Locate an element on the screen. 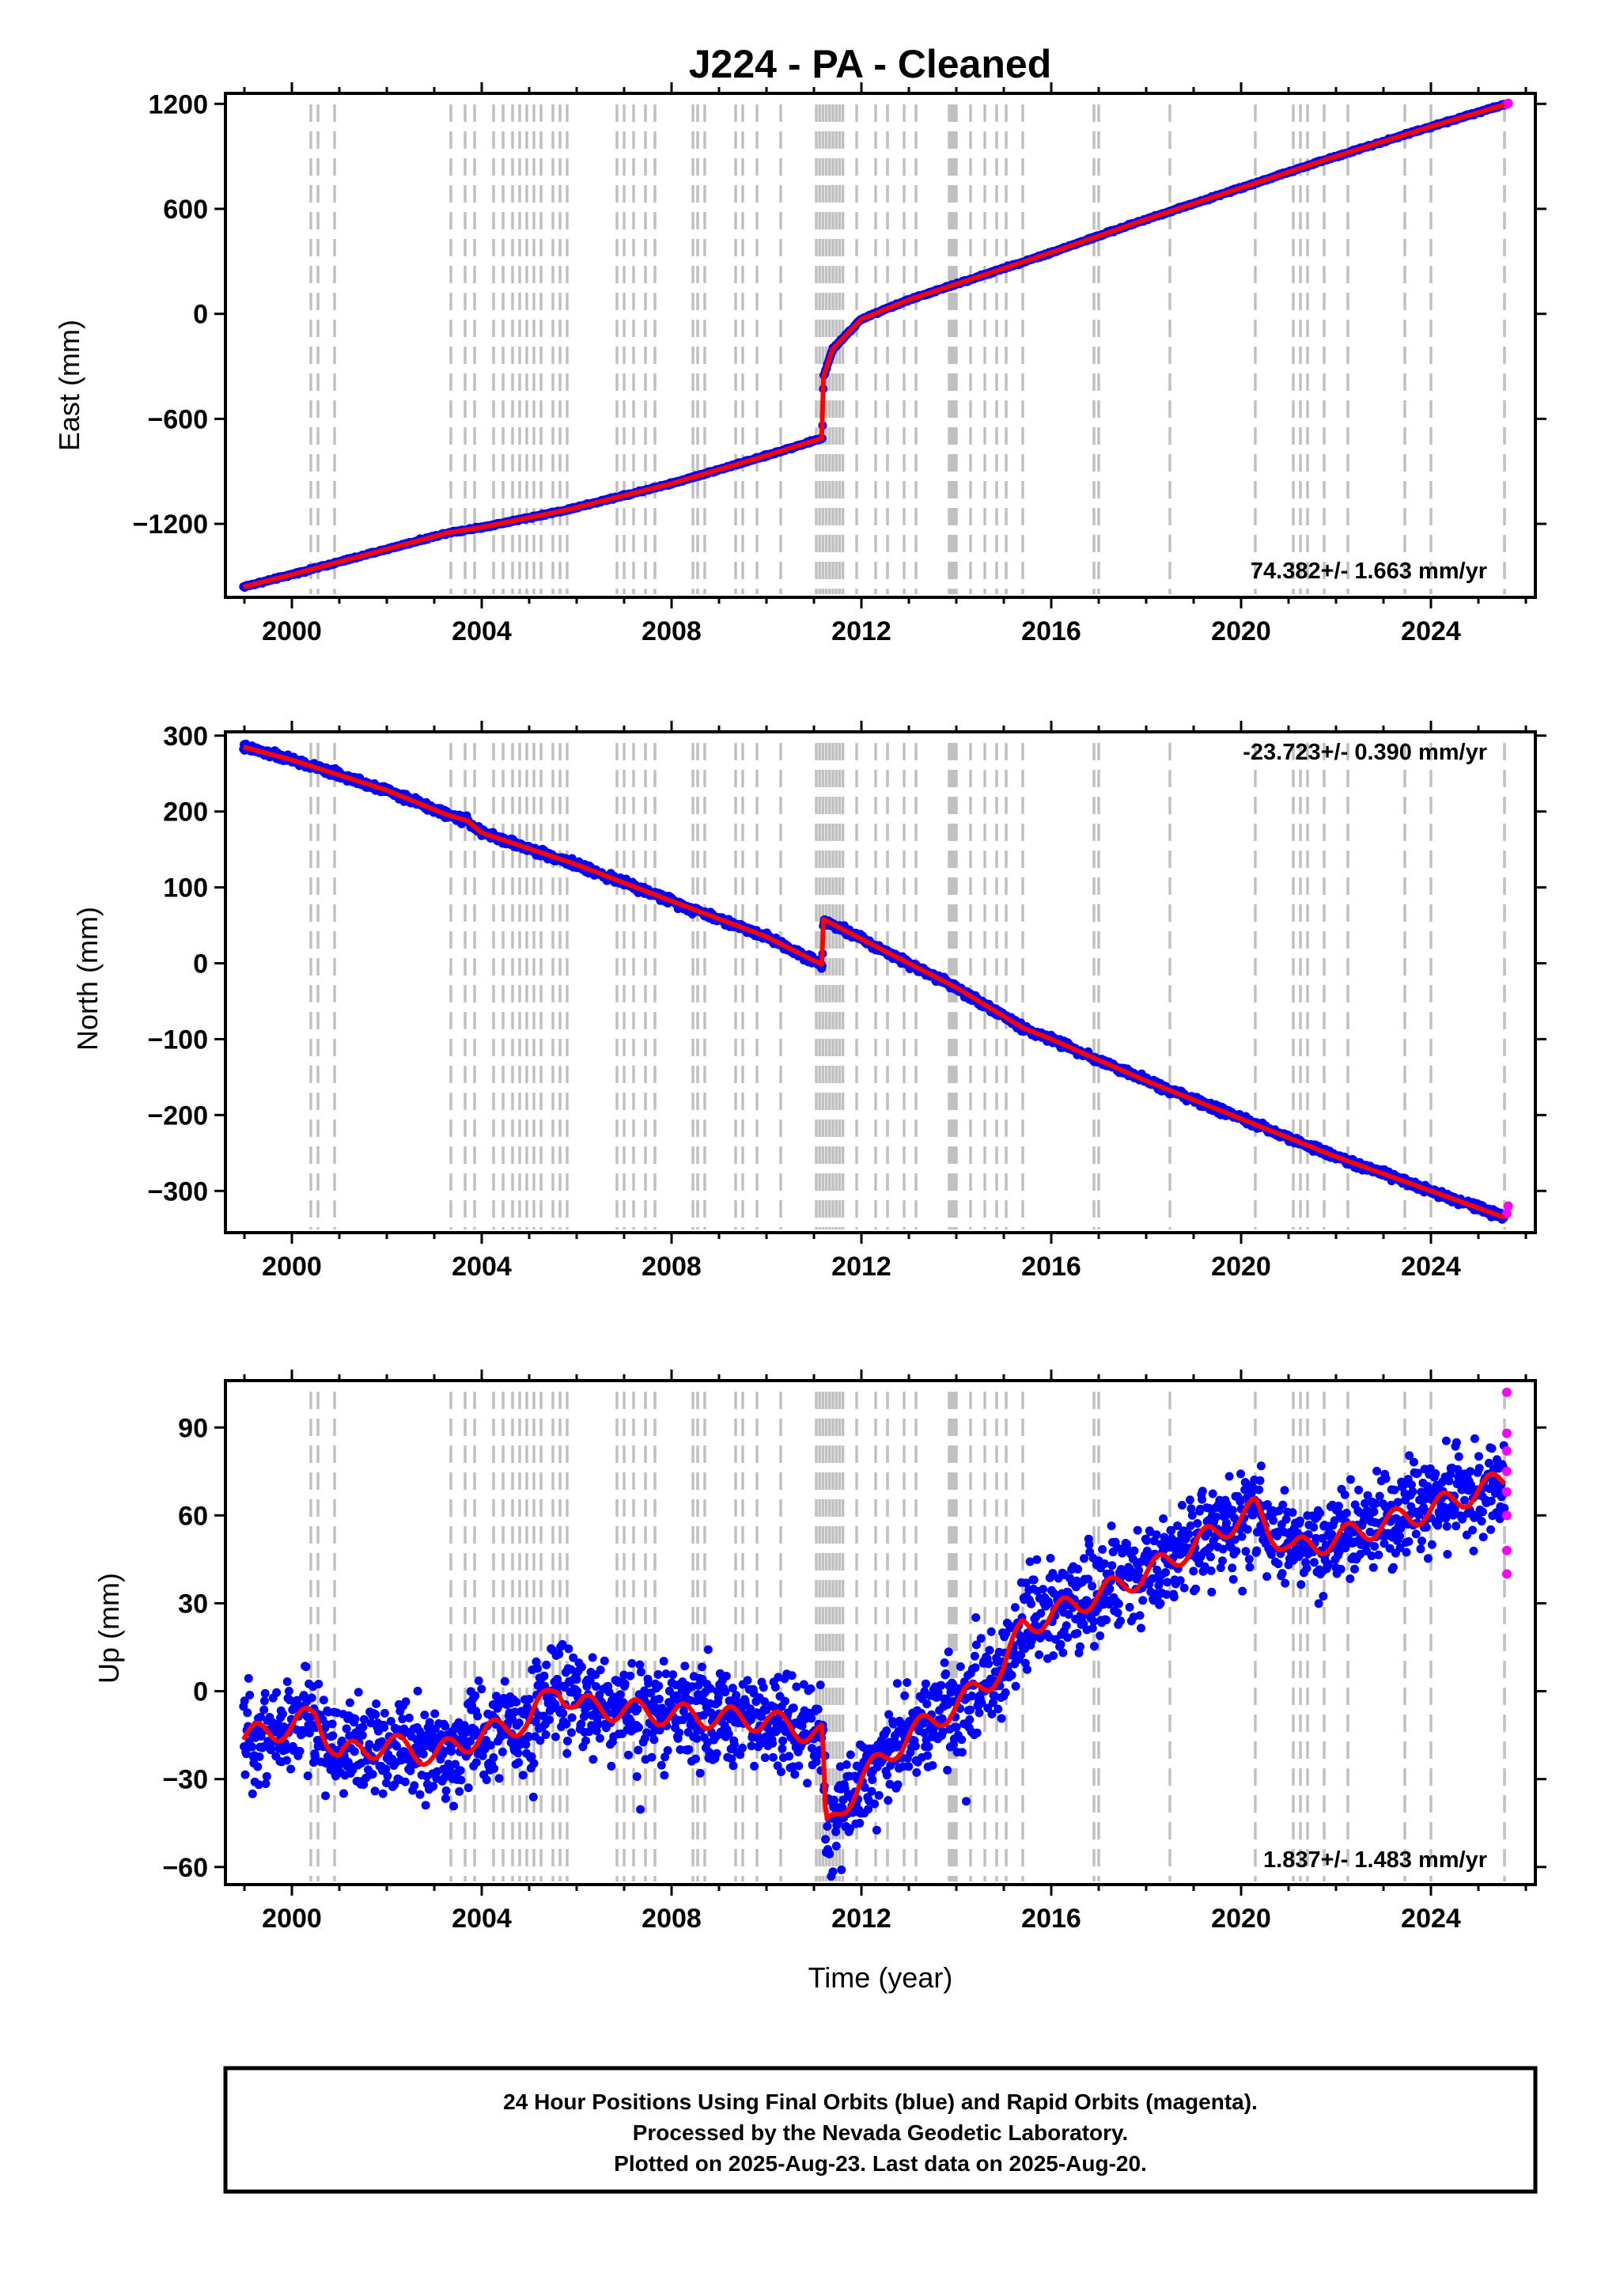  y-tick-label: 100 is located at coordinates (185, 888).